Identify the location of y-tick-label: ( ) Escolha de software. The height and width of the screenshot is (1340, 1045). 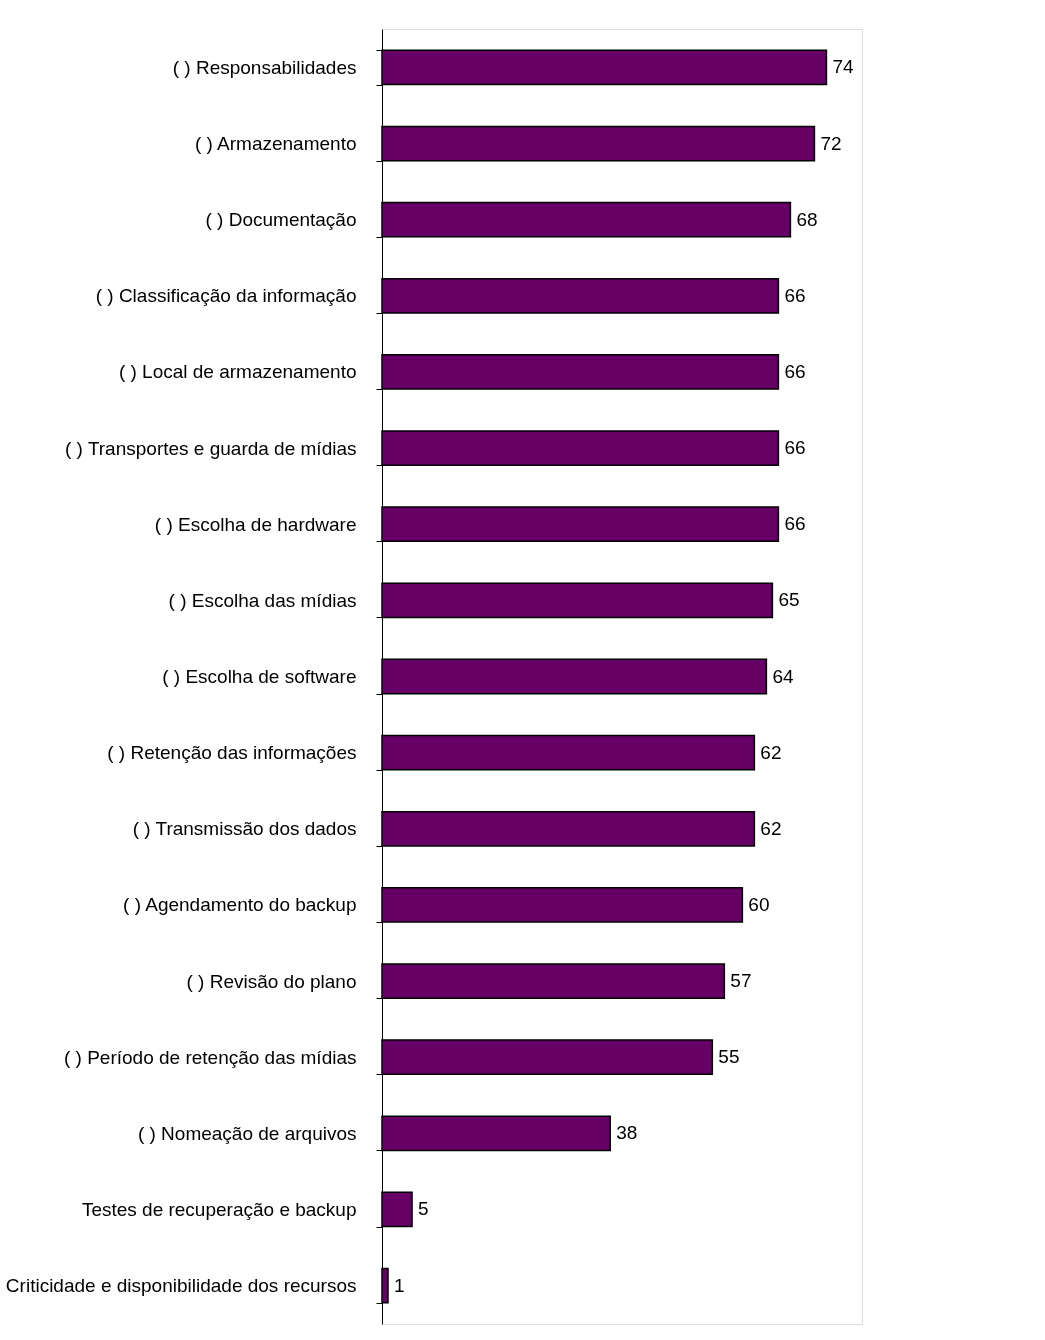
(259, 676).